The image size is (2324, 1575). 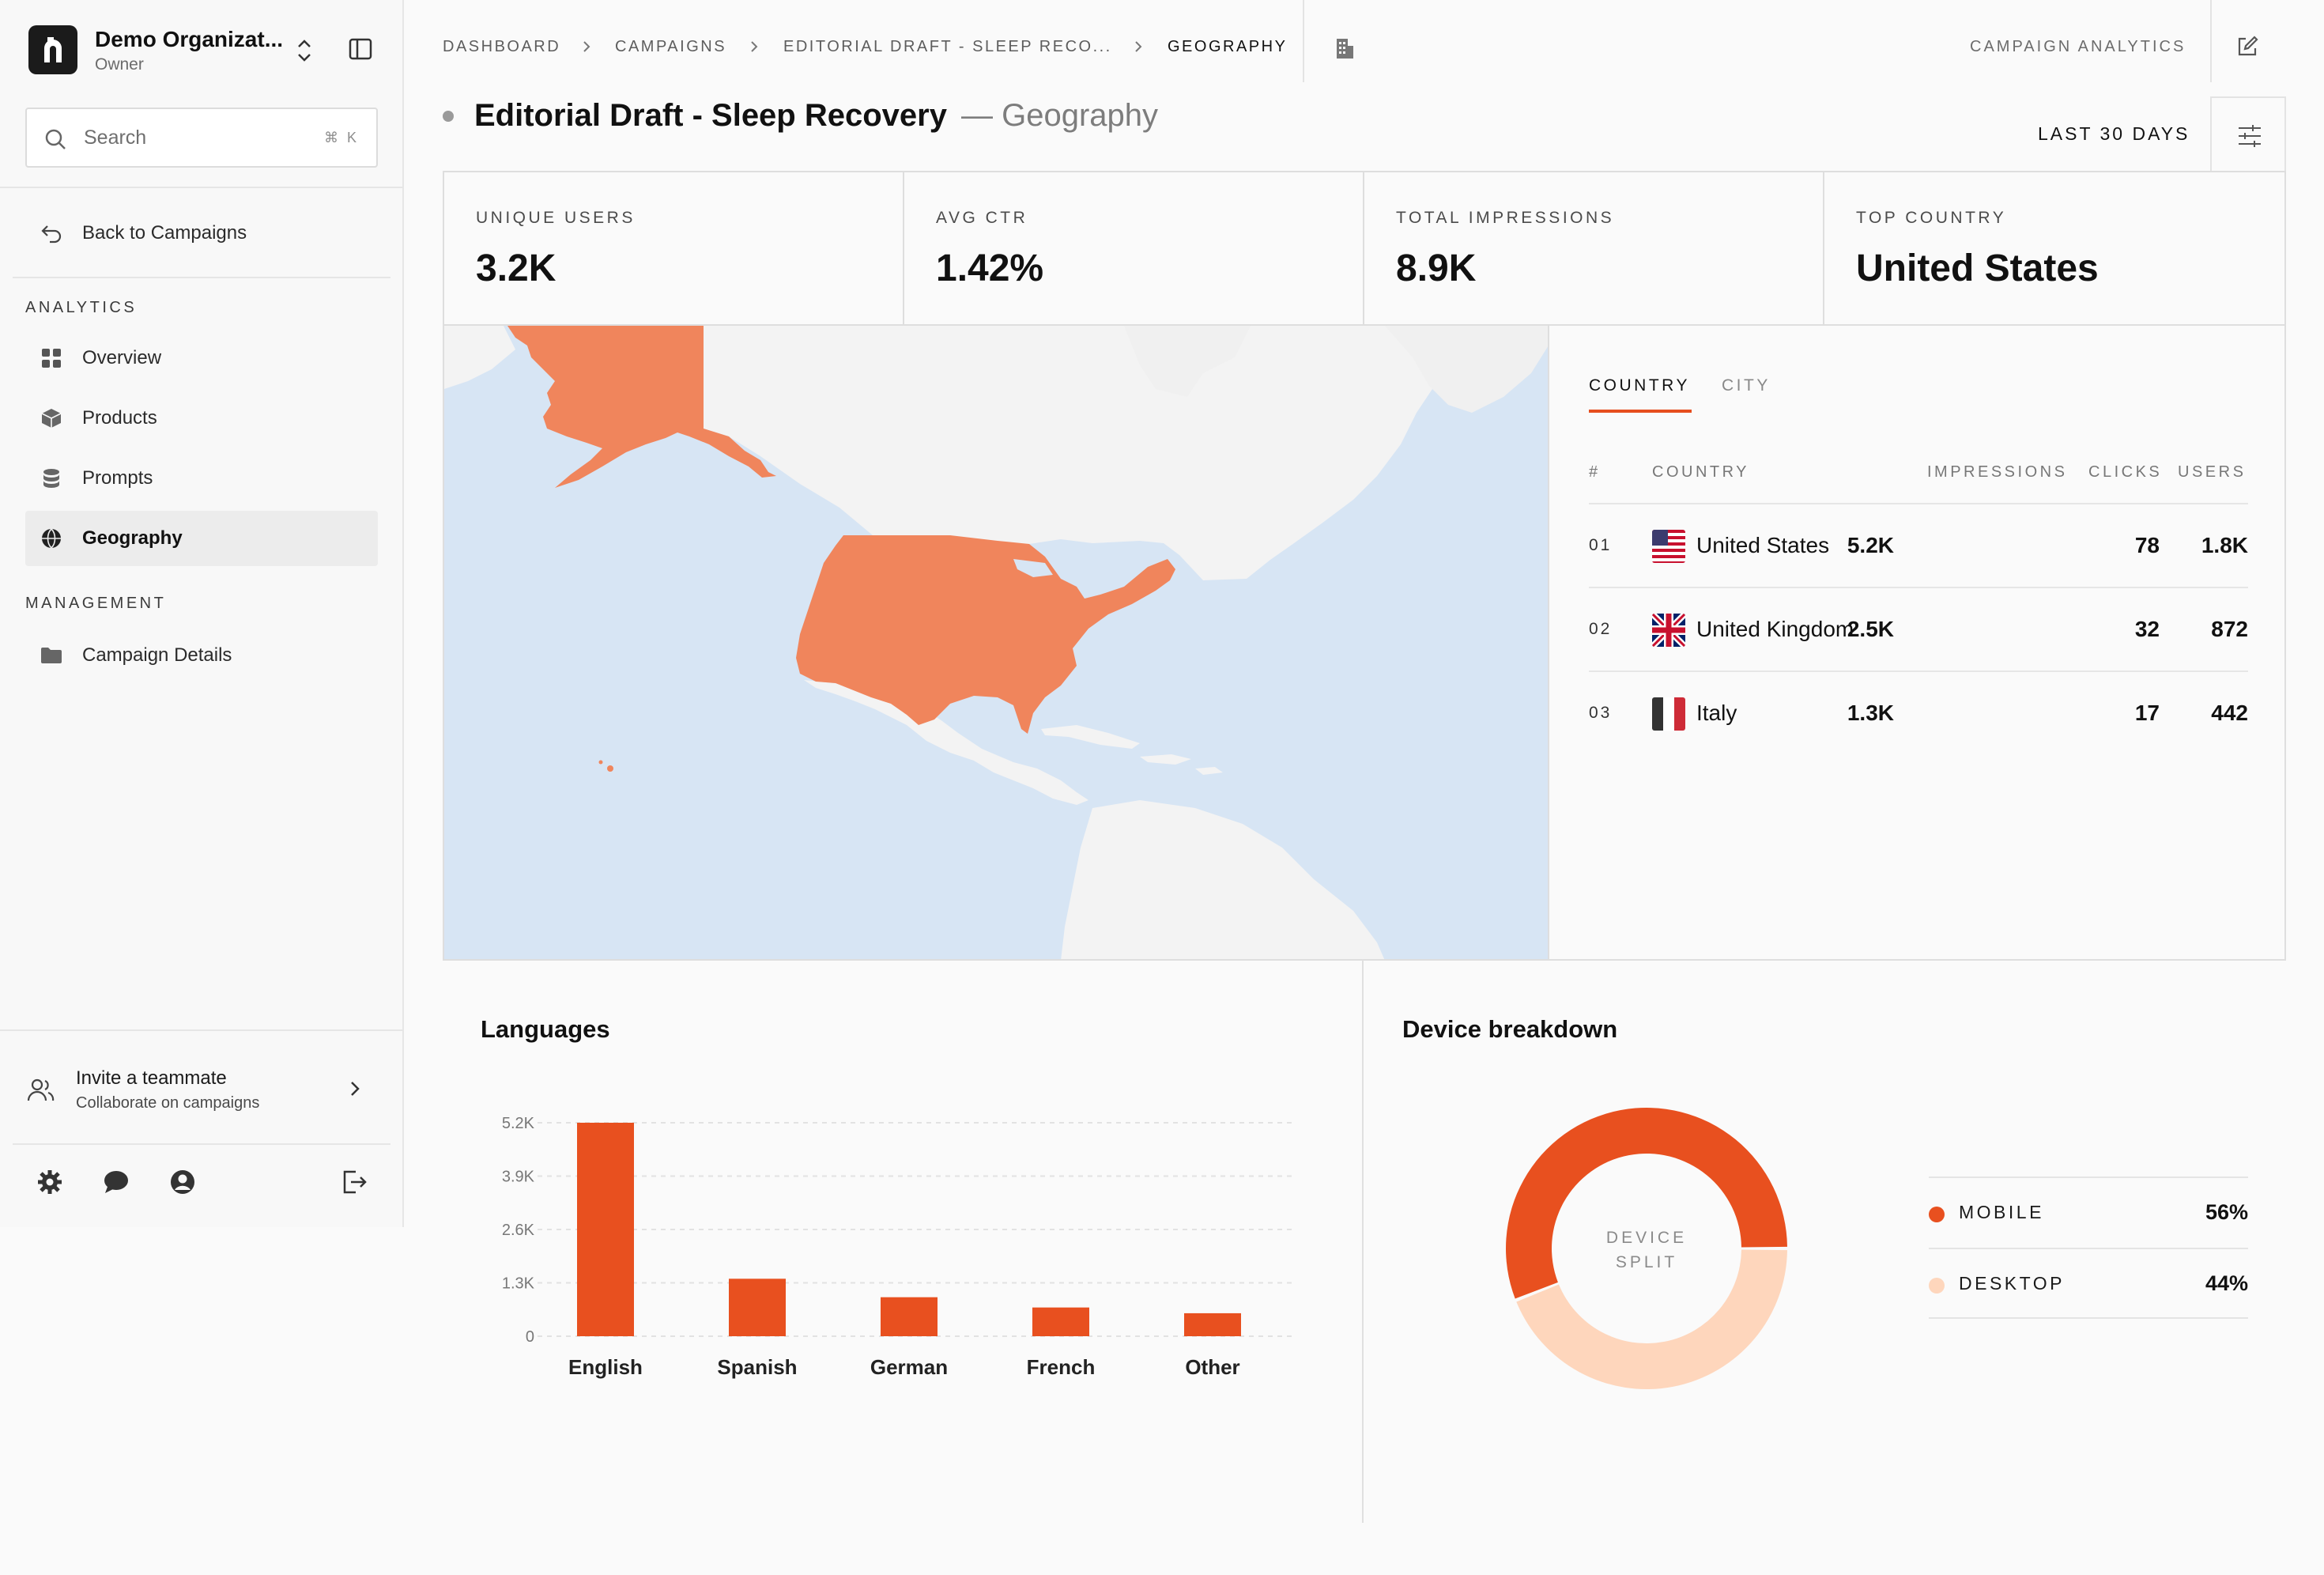 I want to click on legend-value: 56%, so click(x=2226, y=1212).